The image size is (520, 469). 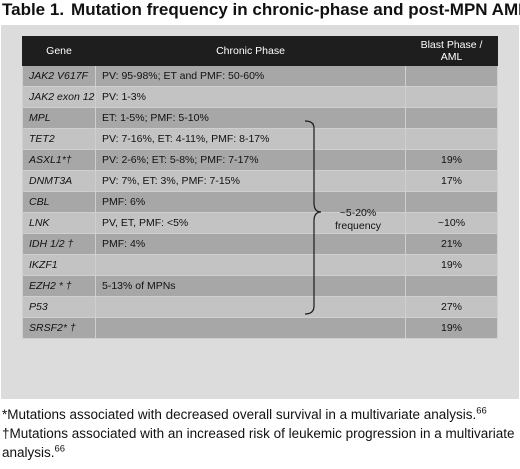 I want to click on gene-cell: JAK2 V617F, so click(x=59, y=76).